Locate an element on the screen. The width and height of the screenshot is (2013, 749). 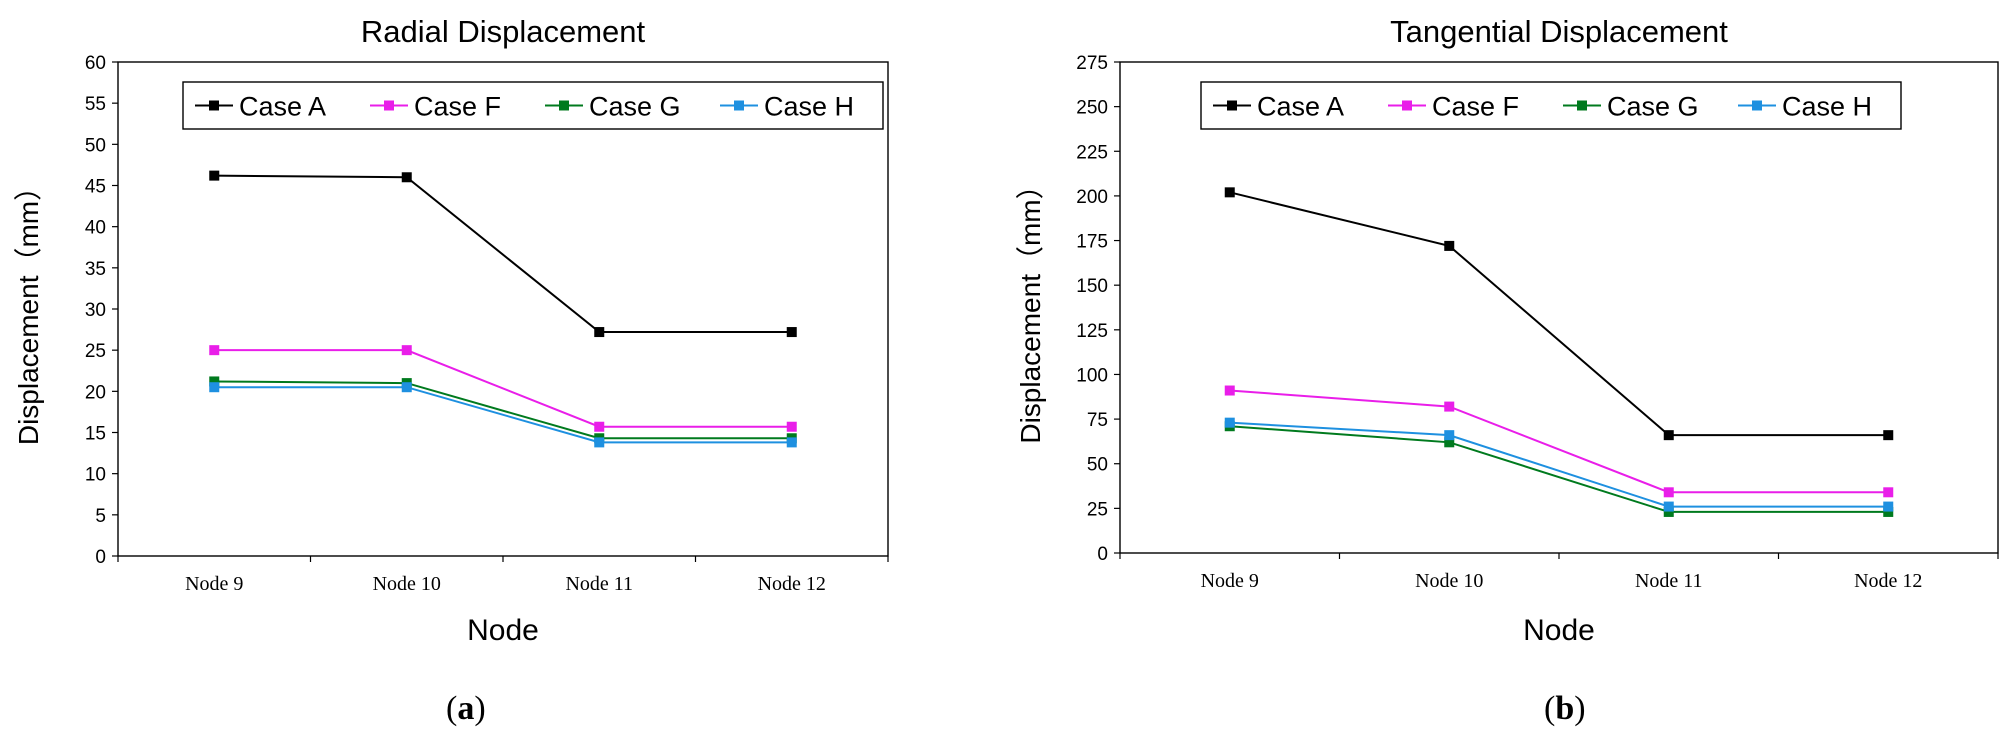
panel-label-a: (a) is located at coordinates (466, 708).